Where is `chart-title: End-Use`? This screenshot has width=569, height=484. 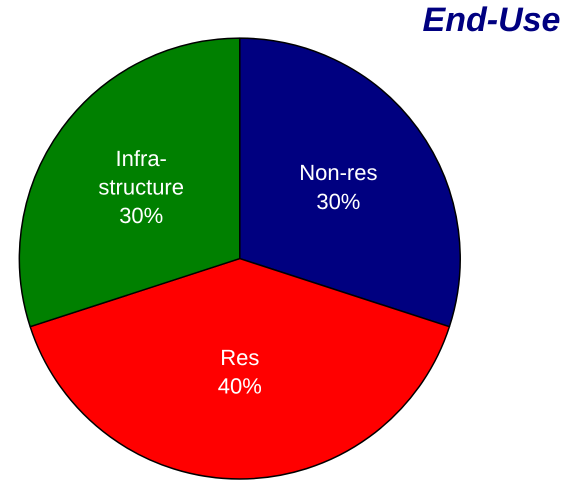 chart-title: End-Use is located at coordinates (491, 20).